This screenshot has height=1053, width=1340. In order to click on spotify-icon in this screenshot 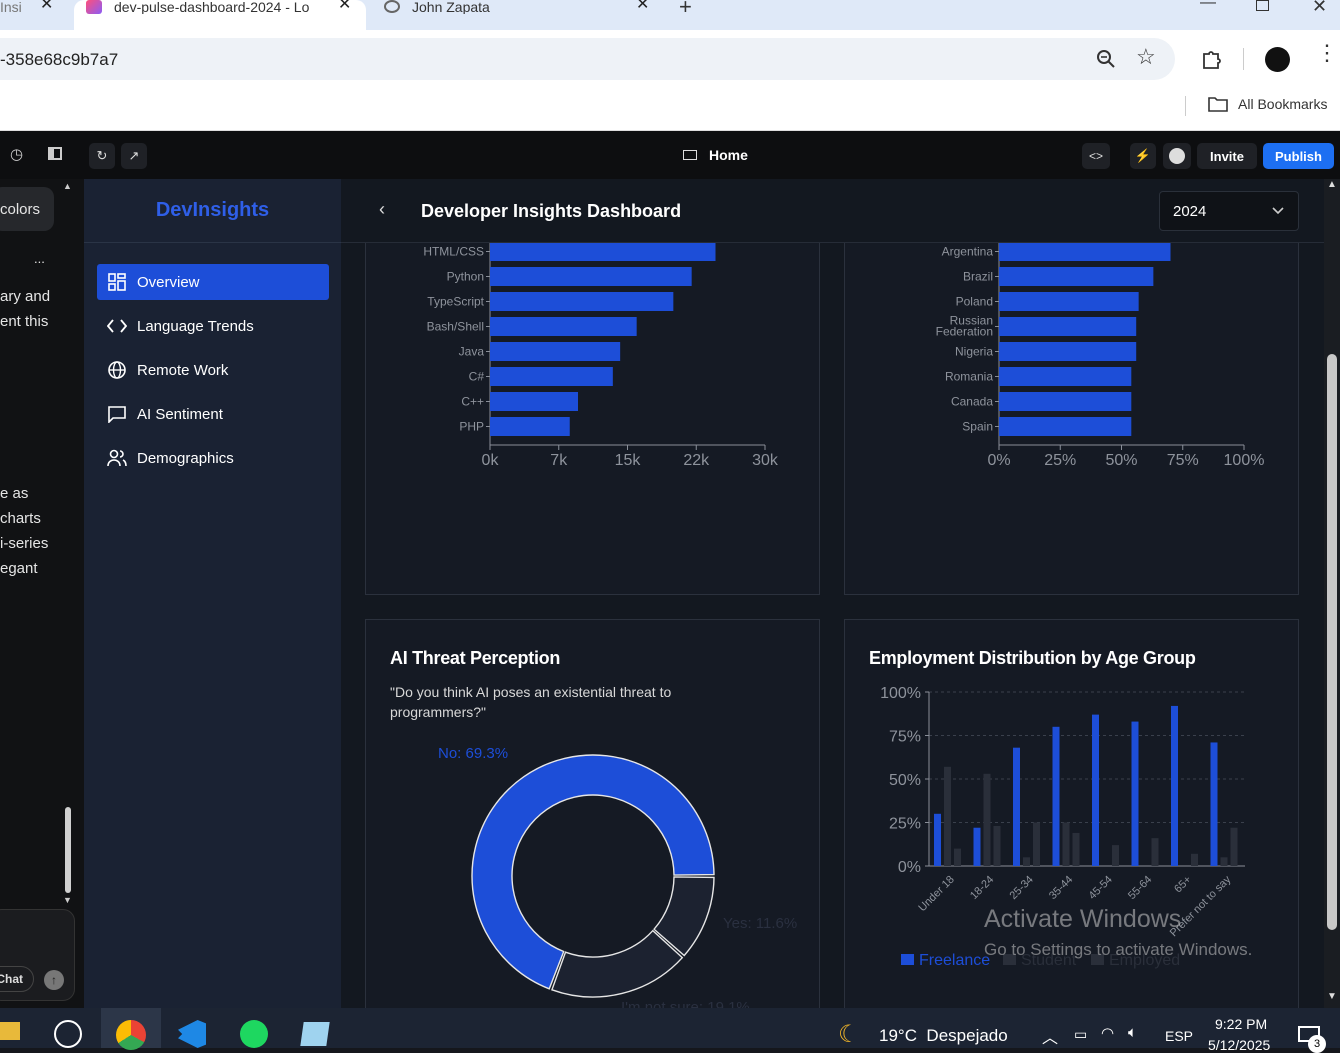, I will do `click(254, 1034)`.